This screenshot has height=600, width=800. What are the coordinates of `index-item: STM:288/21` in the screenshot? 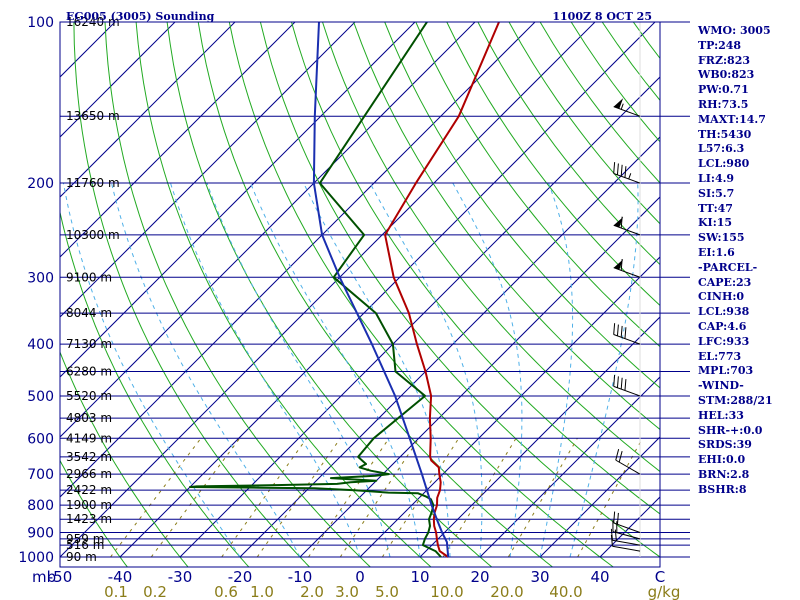 It's located at (735, 400).